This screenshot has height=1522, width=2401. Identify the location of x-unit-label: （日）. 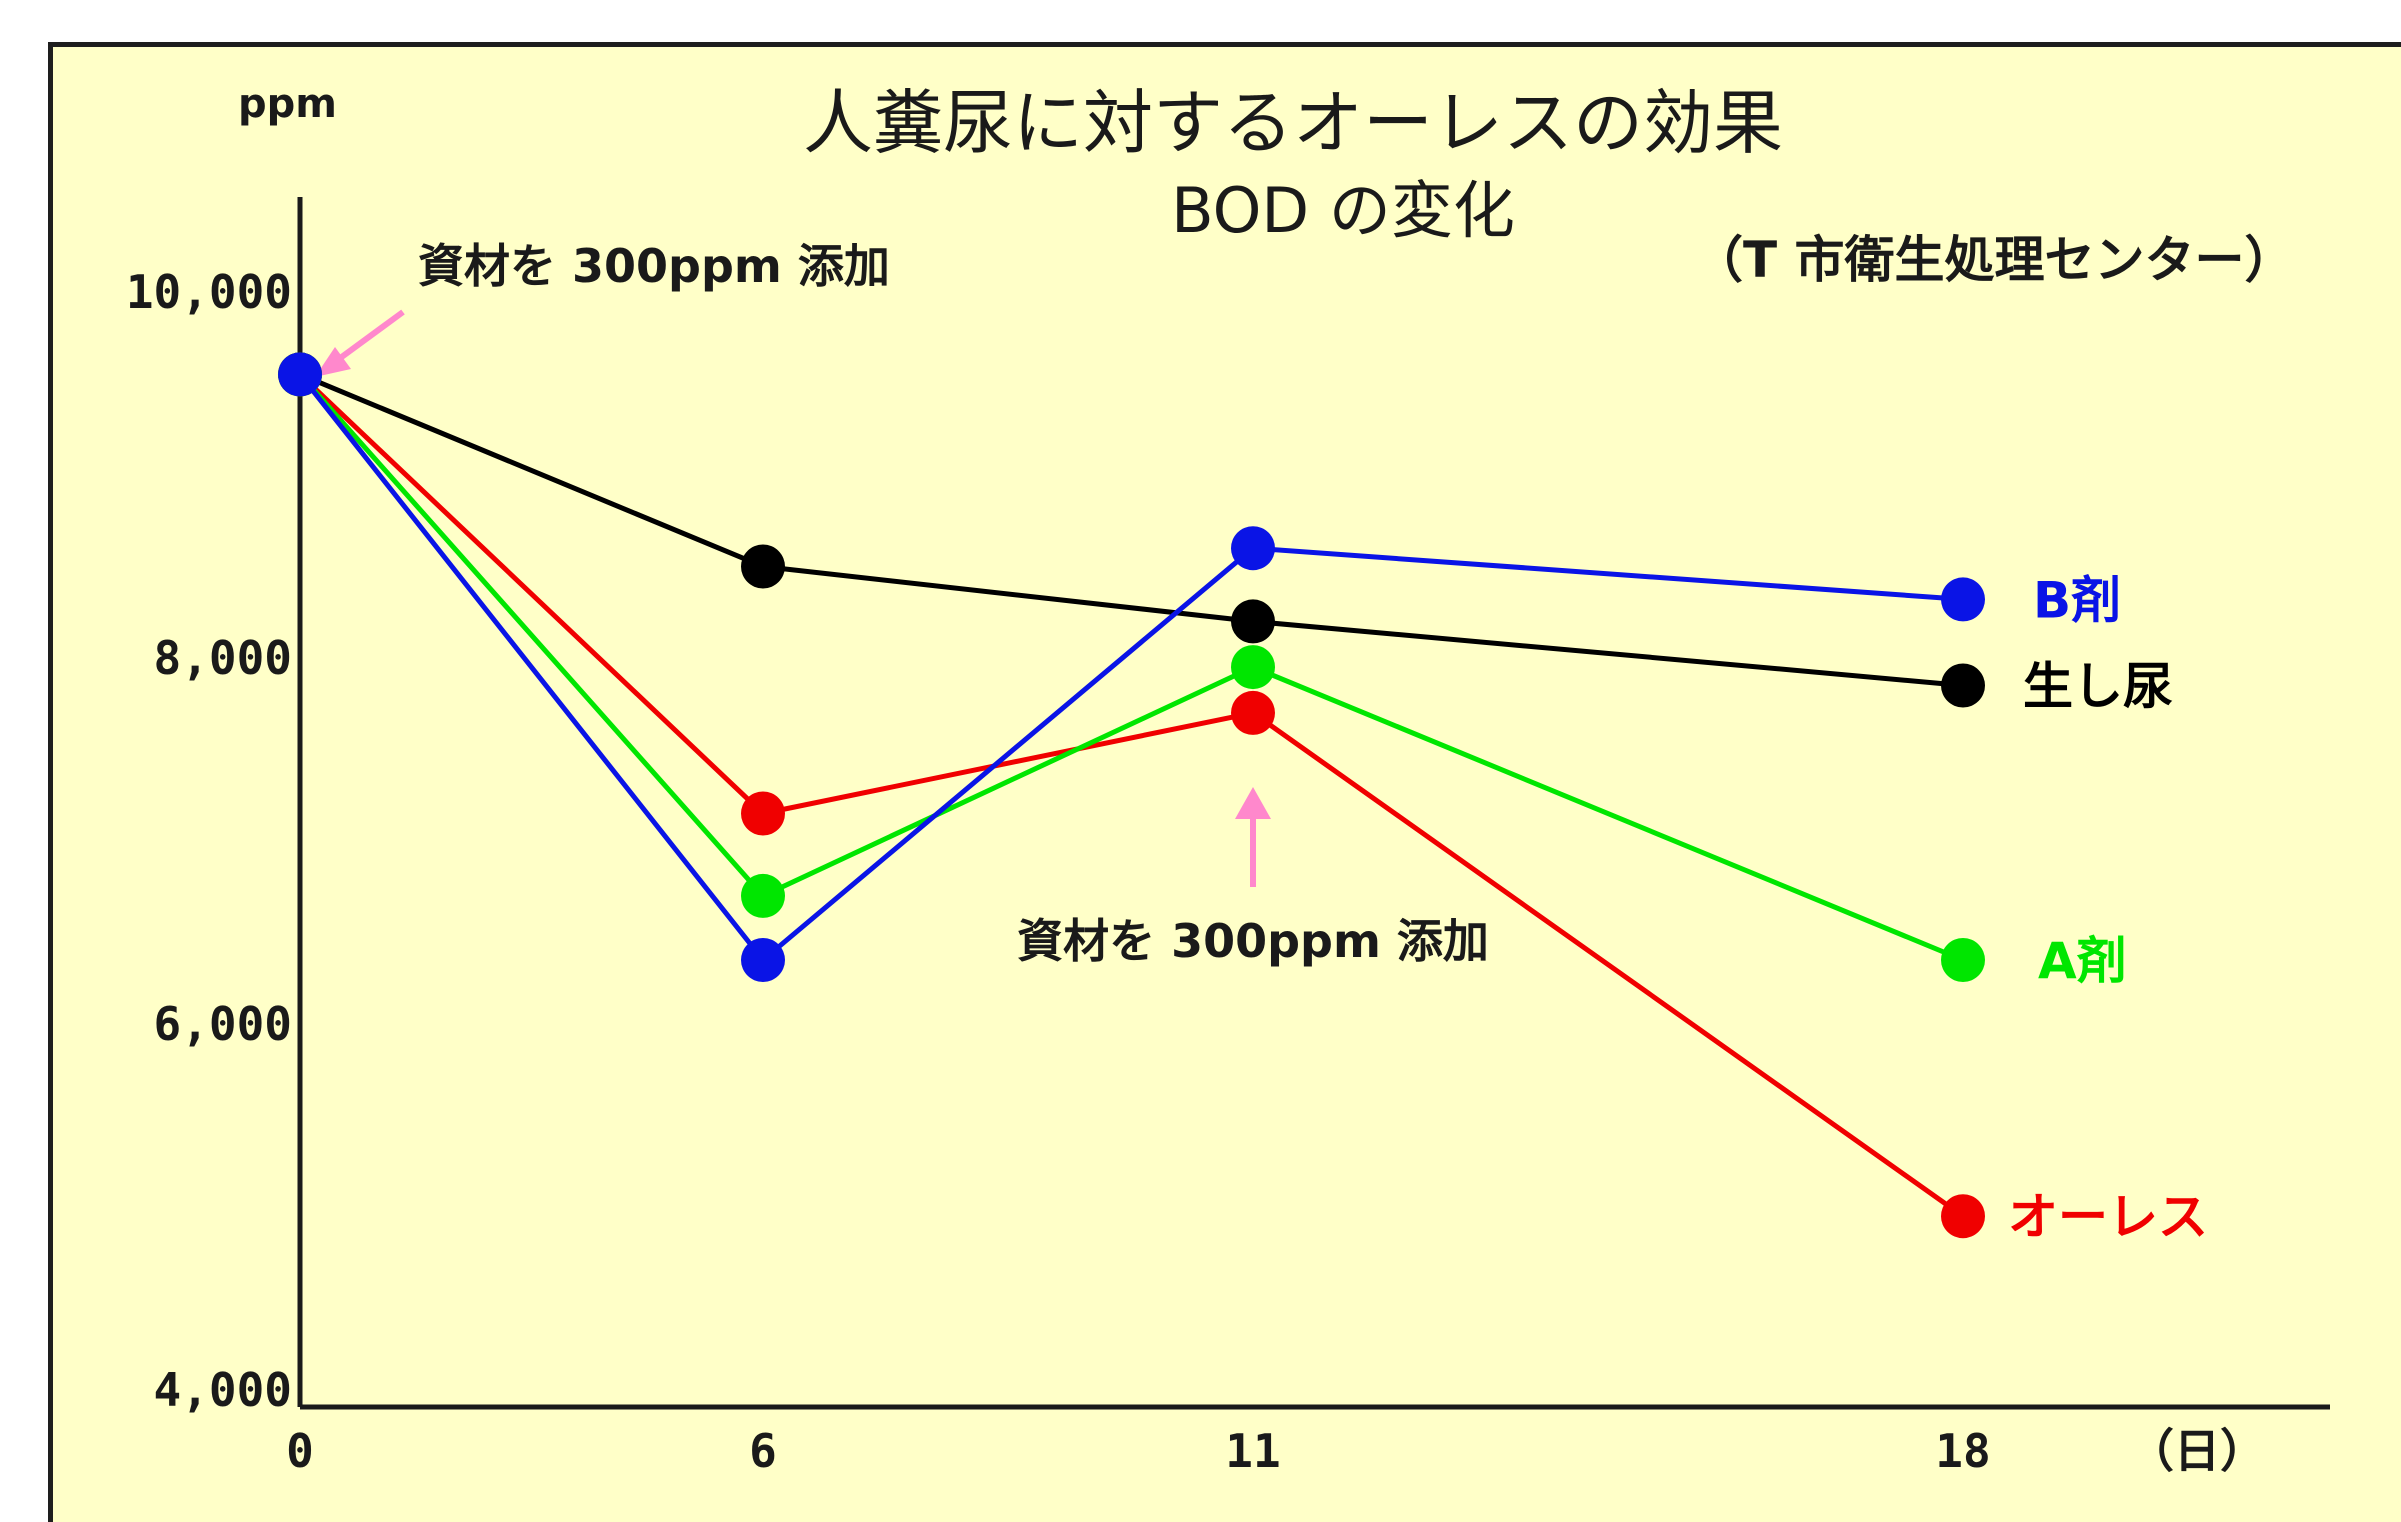
(2197, 1451).